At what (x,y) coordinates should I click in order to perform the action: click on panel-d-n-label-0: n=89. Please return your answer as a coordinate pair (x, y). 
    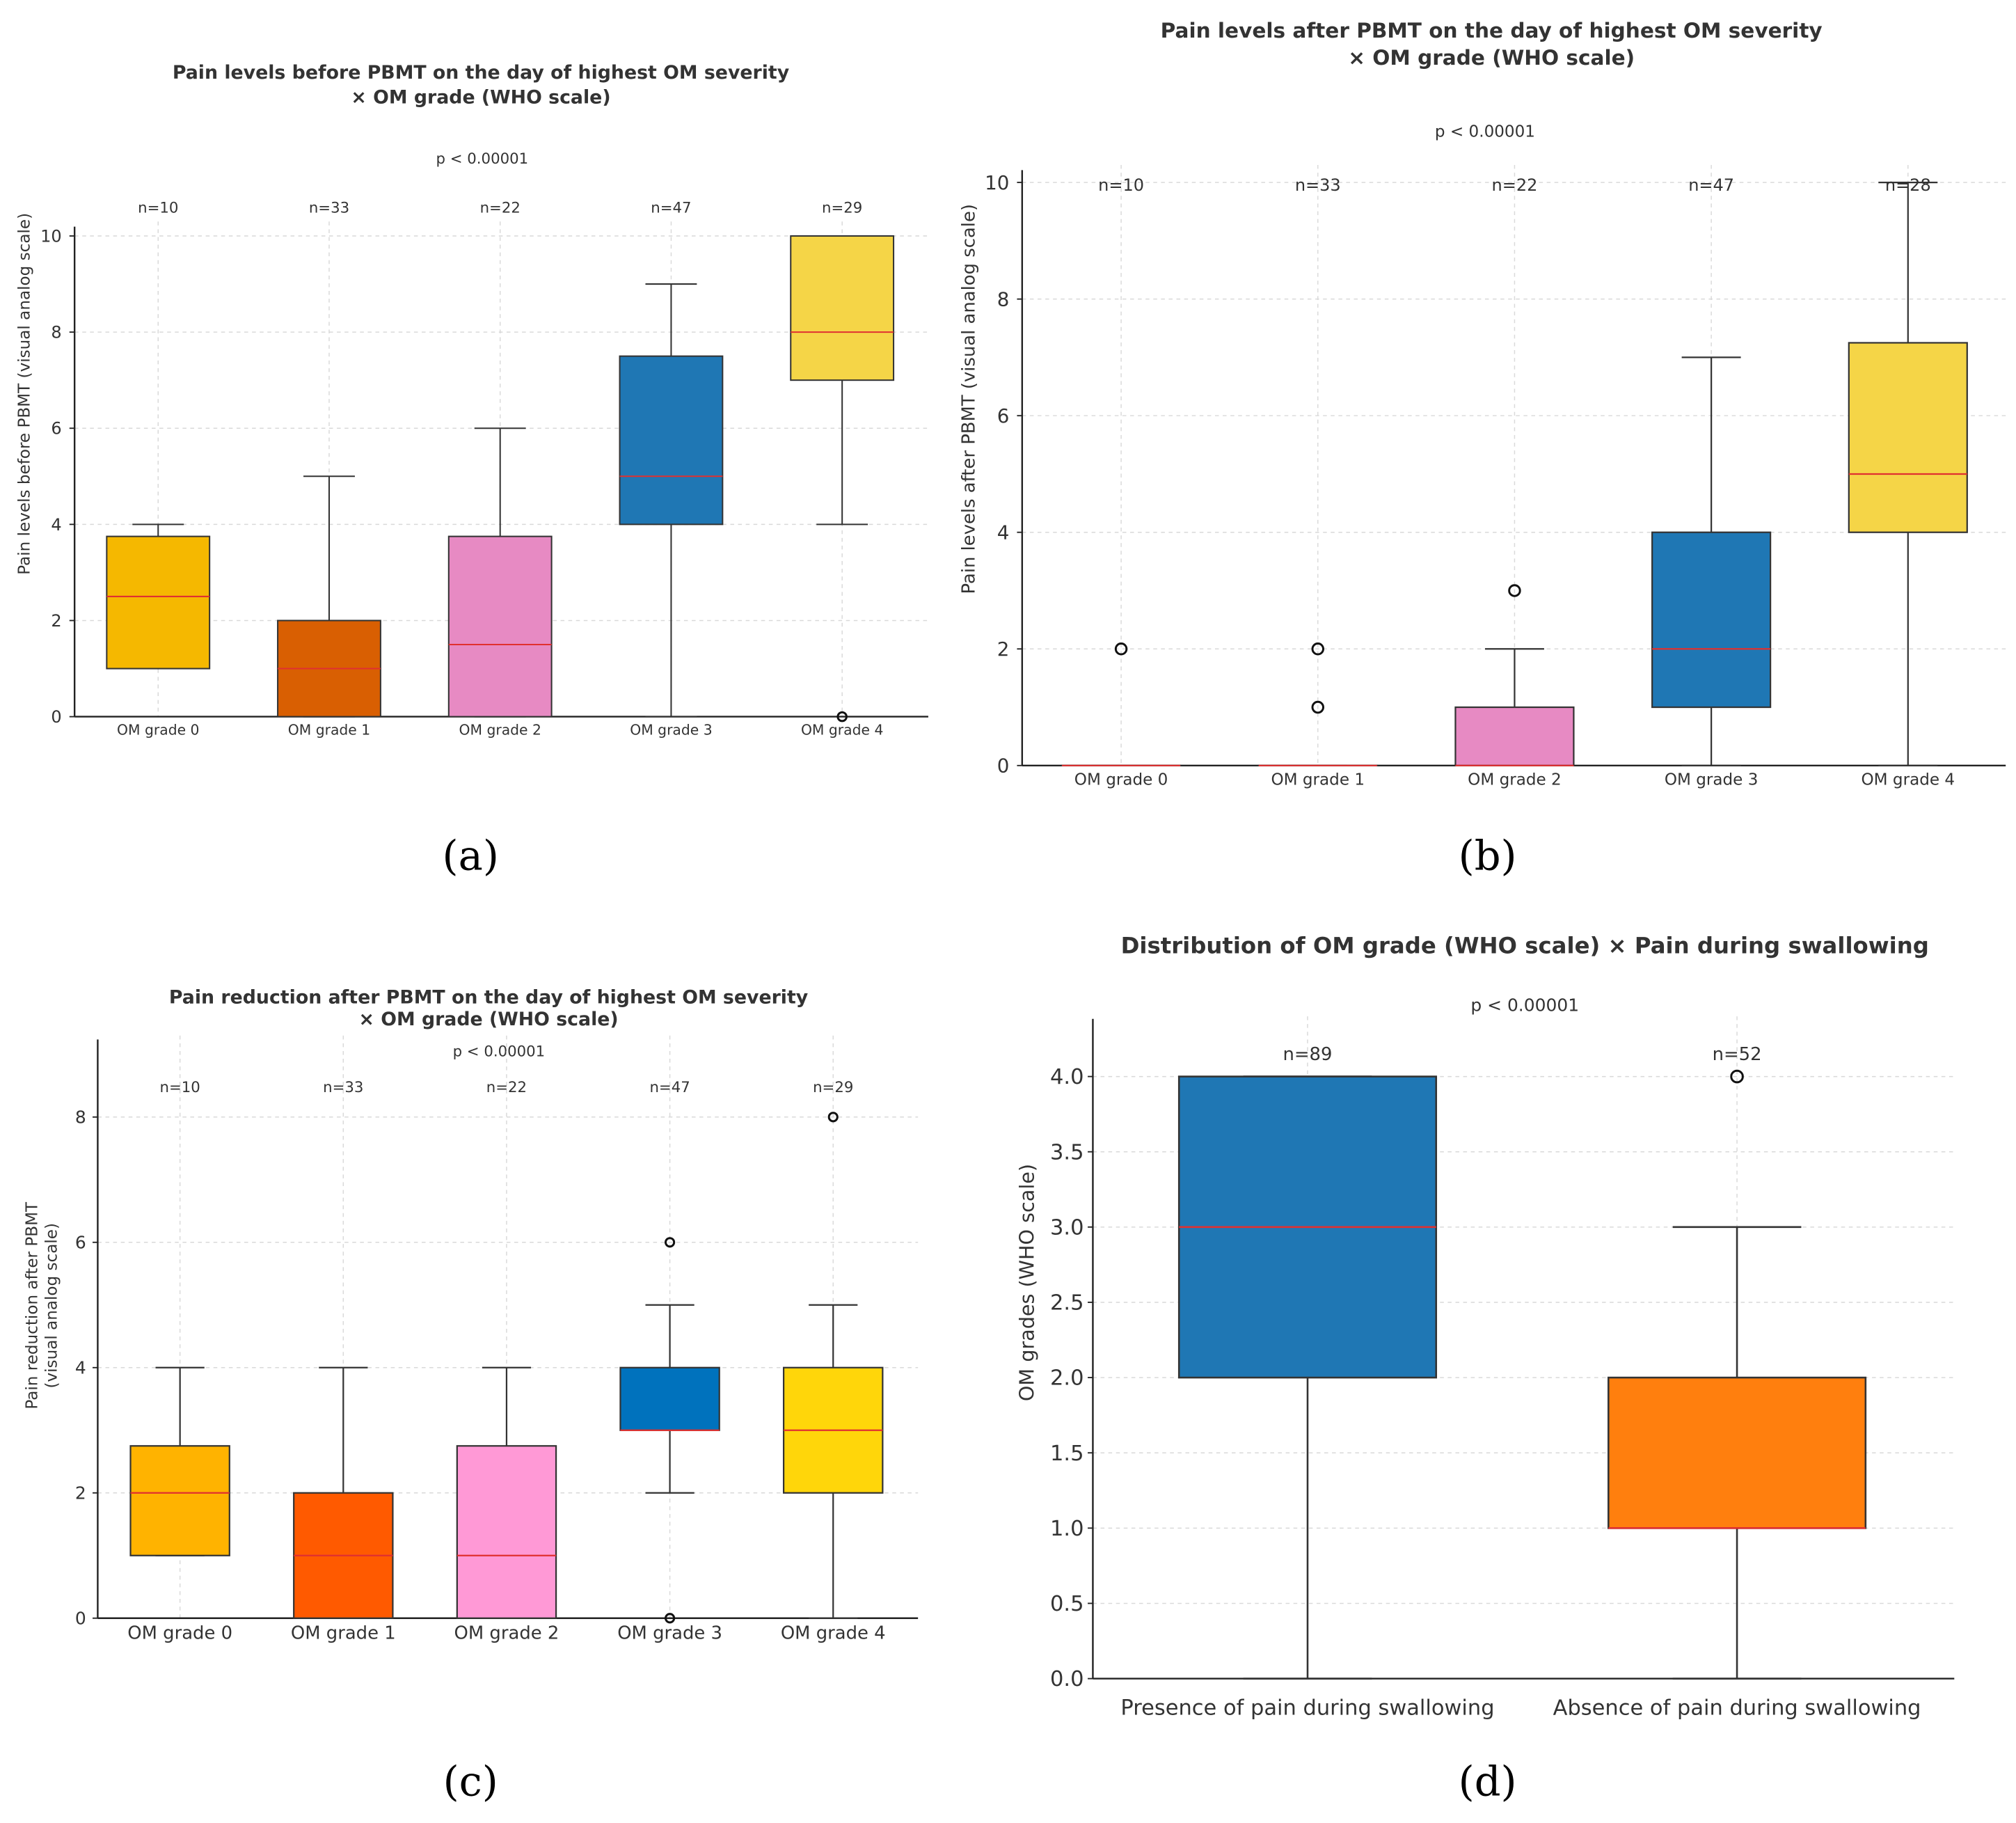
    Looking at the image, I should click on (1308, 1055).